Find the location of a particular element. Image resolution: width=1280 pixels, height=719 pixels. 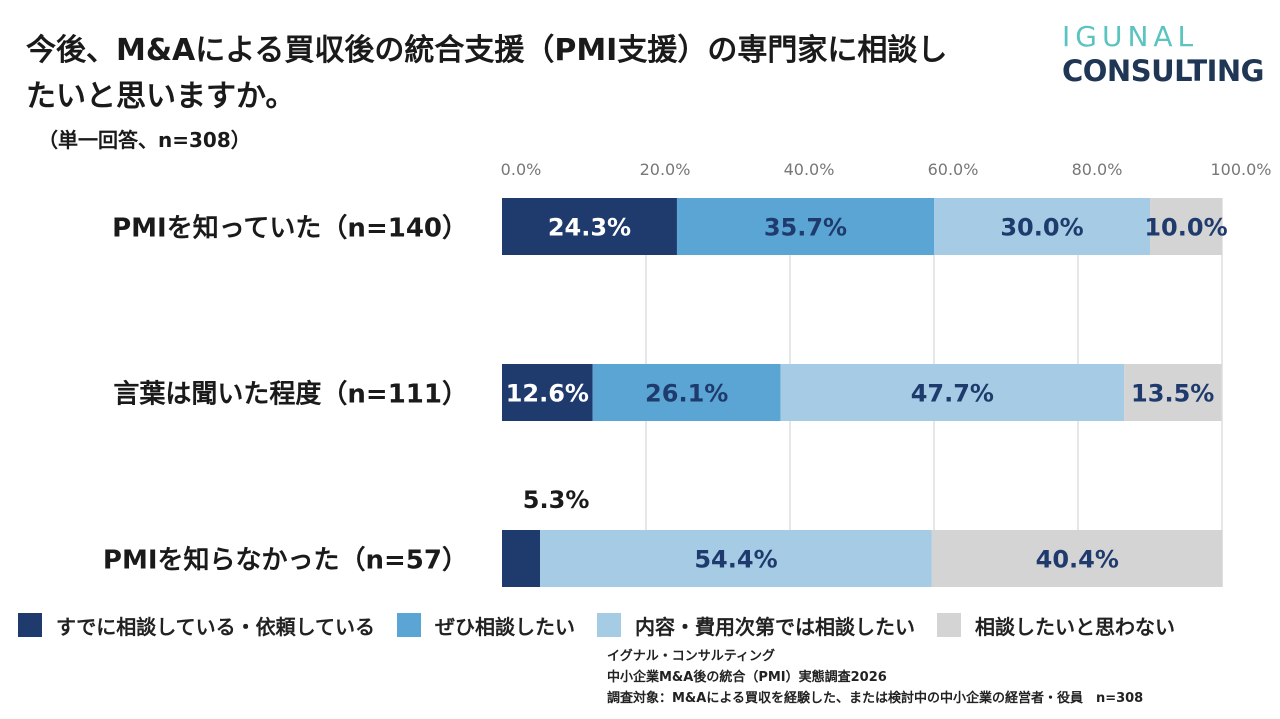

legend-label-definitely-want: ぜひ相談したい is located at coordinates (505, 626).